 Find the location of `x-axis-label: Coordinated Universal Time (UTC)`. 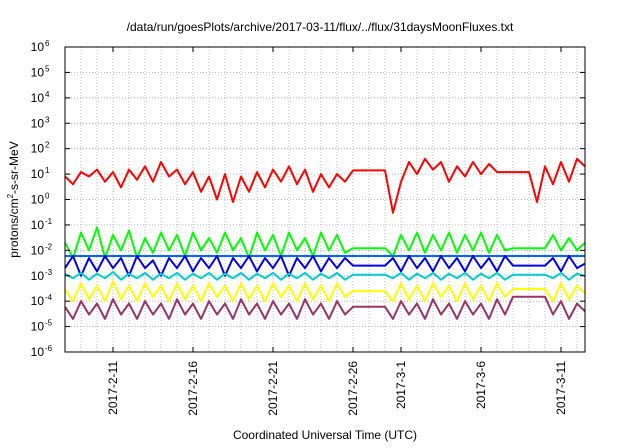

x-axis-label: Coordinated Universal Time (UTC) is located at coordinates (325, 435).